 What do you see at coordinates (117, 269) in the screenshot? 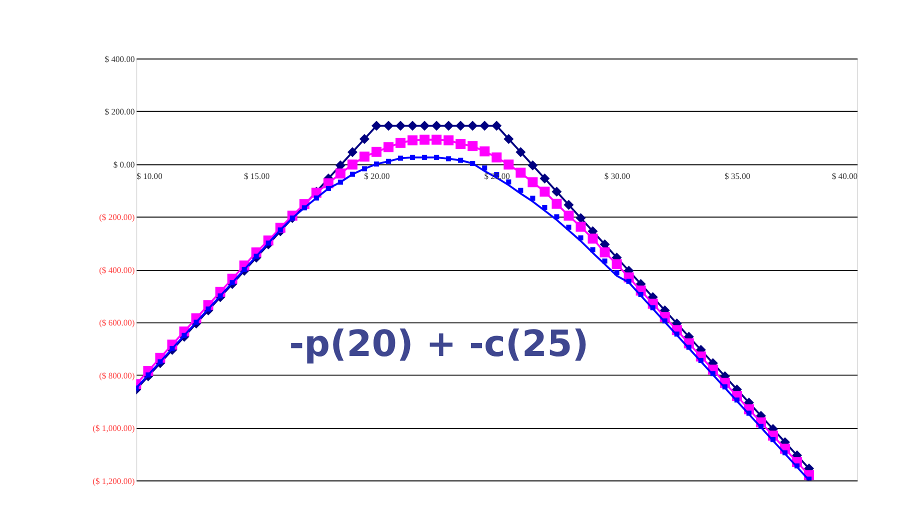
I see `y-tick-label: ($ 400.00)` at bounding box center [117, 269].